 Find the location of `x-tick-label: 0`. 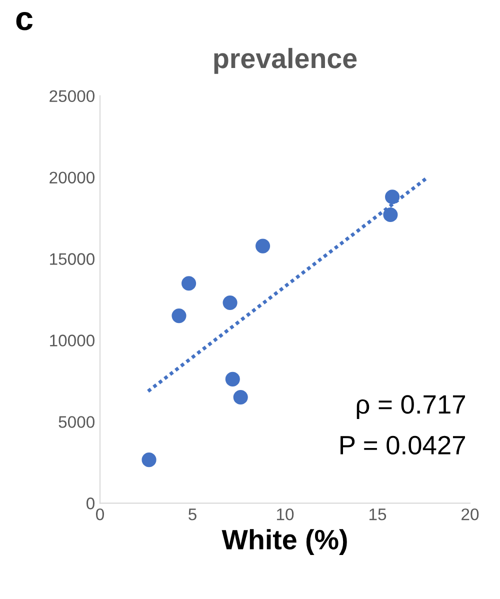

x-tick-label: 0 is located at coordinates (100, 514).